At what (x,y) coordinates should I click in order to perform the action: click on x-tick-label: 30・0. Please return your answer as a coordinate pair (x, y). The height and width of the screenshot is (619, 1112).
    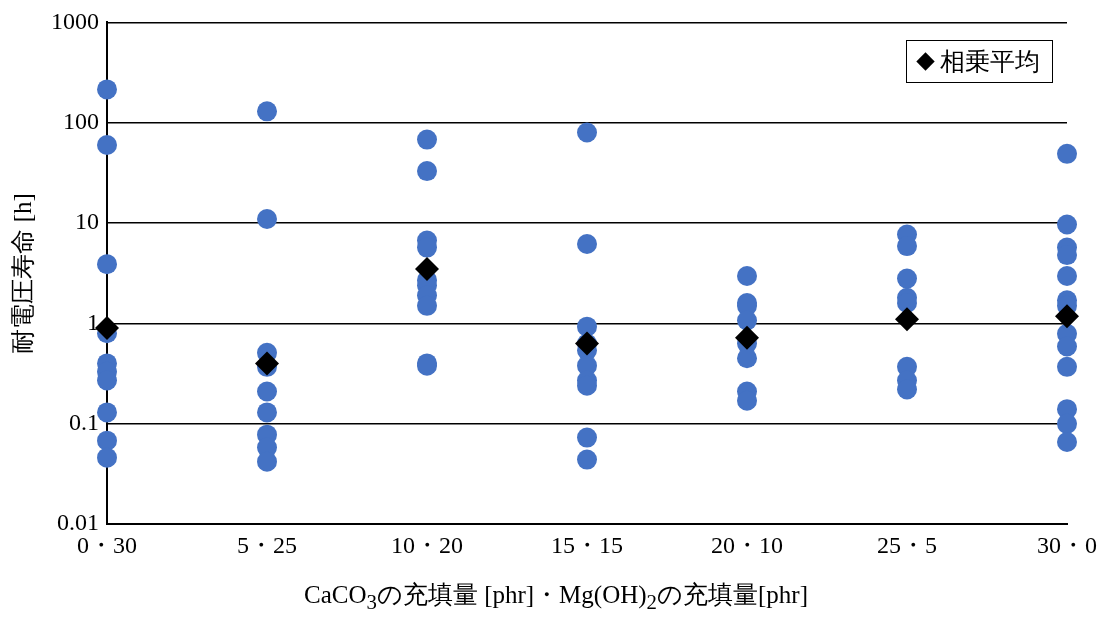
    Looking at the image, I should click on (1067, 544).